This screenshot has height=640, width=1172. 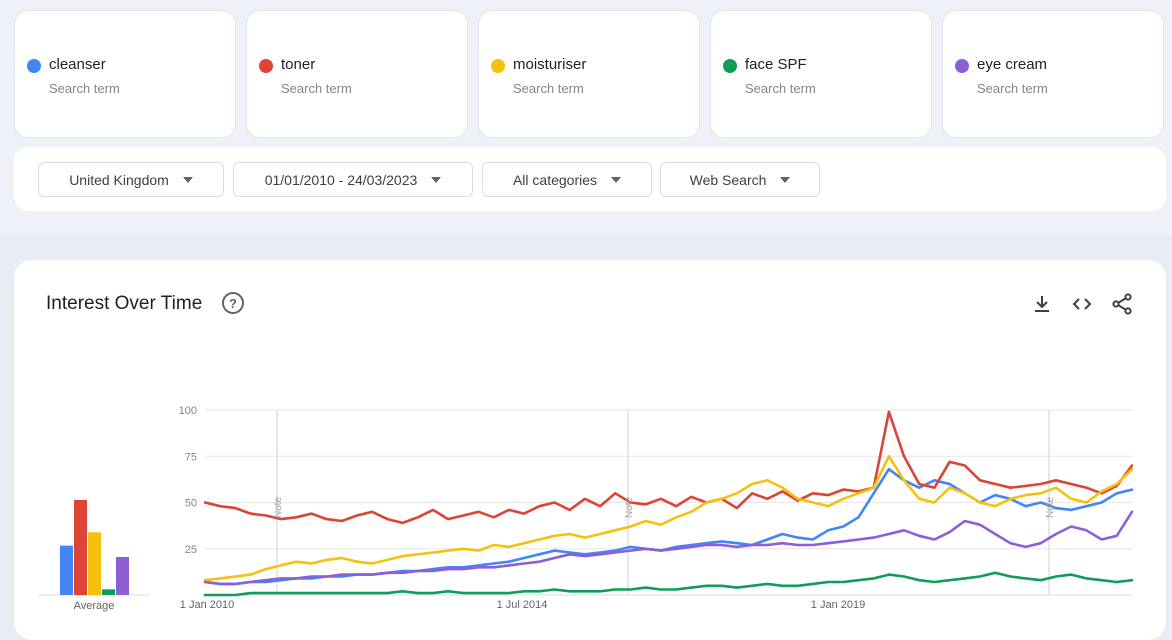 I want to click on search-property-dropdown: Web Search, so click(x=740, y=179).